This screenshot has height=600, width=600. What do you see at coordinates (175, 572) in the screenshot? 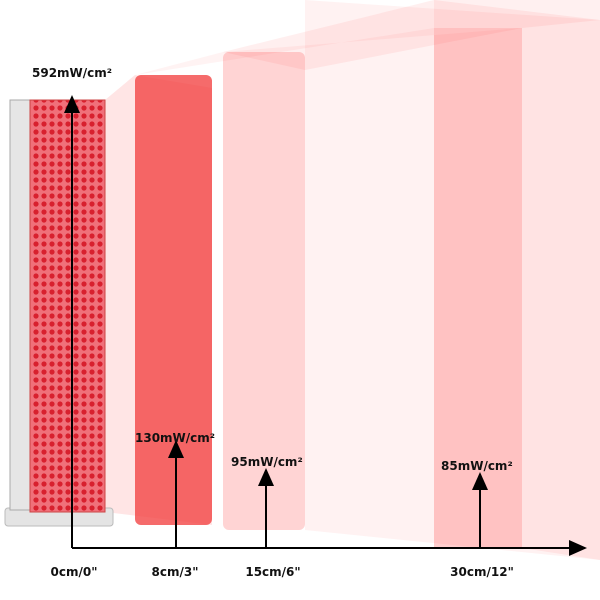
I see `distance-label: 8cm/3"` at bounding box center [175, 572].